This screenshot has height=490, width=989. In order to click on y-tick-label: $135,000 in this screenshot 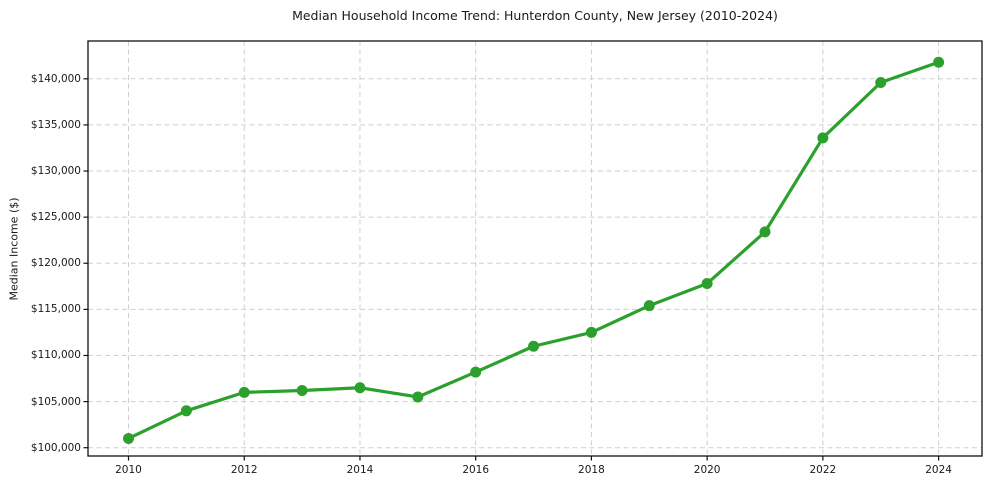, I will do `click(55, 124)`.